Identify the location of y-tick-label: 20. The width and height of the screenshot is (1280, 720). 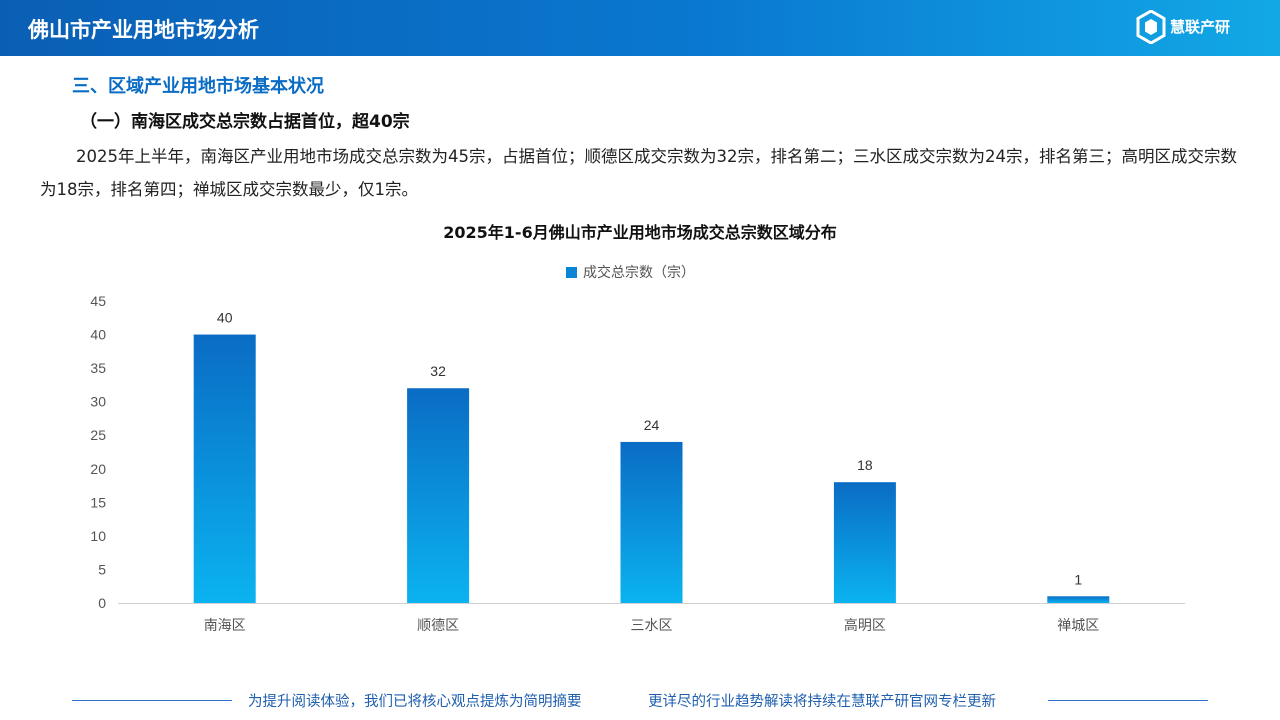
(98, 469).